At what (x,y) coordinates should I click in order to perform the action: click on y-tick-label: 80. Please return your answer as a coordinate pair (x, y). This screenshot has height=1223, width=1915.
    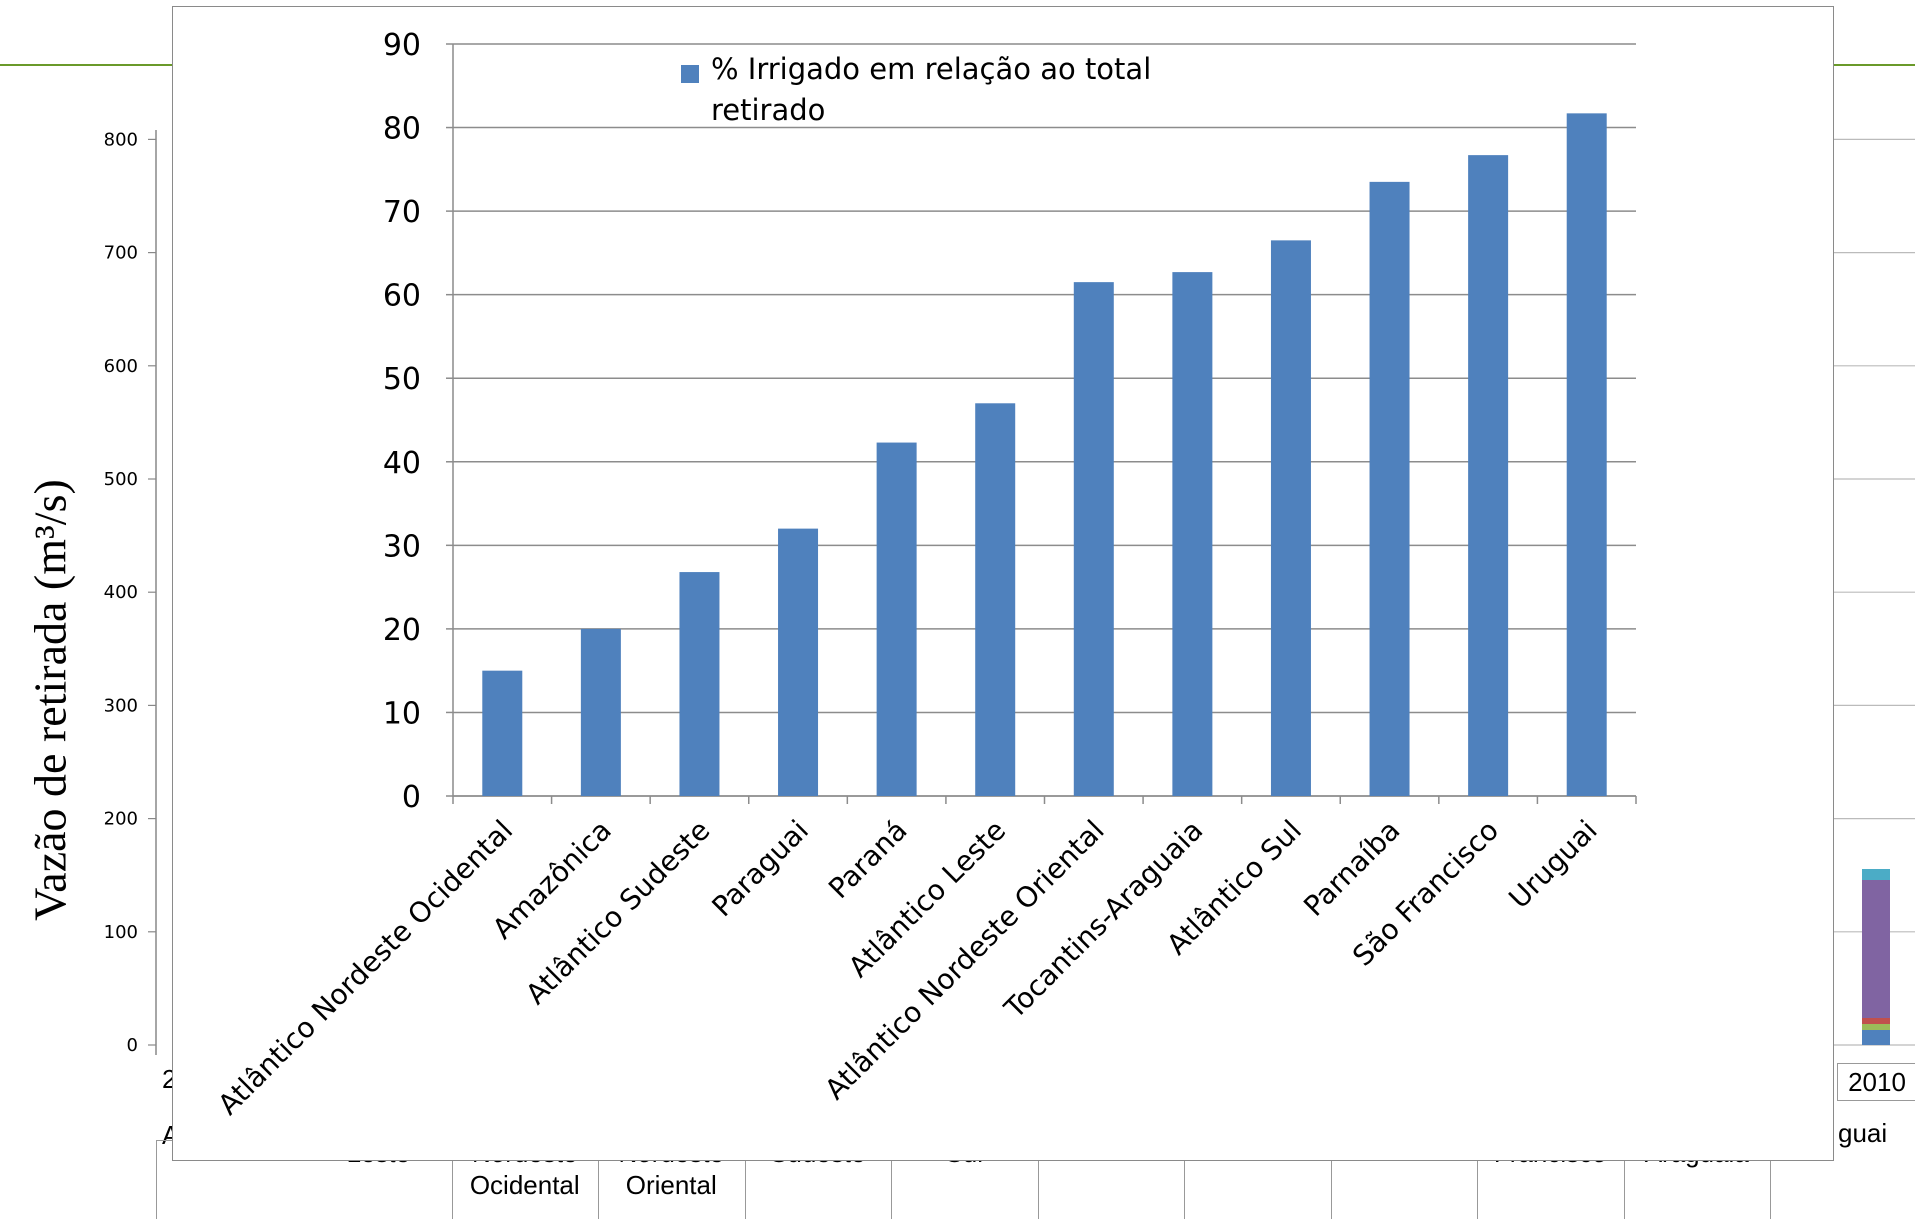
    Looking at the image, I should click on (402, 129).